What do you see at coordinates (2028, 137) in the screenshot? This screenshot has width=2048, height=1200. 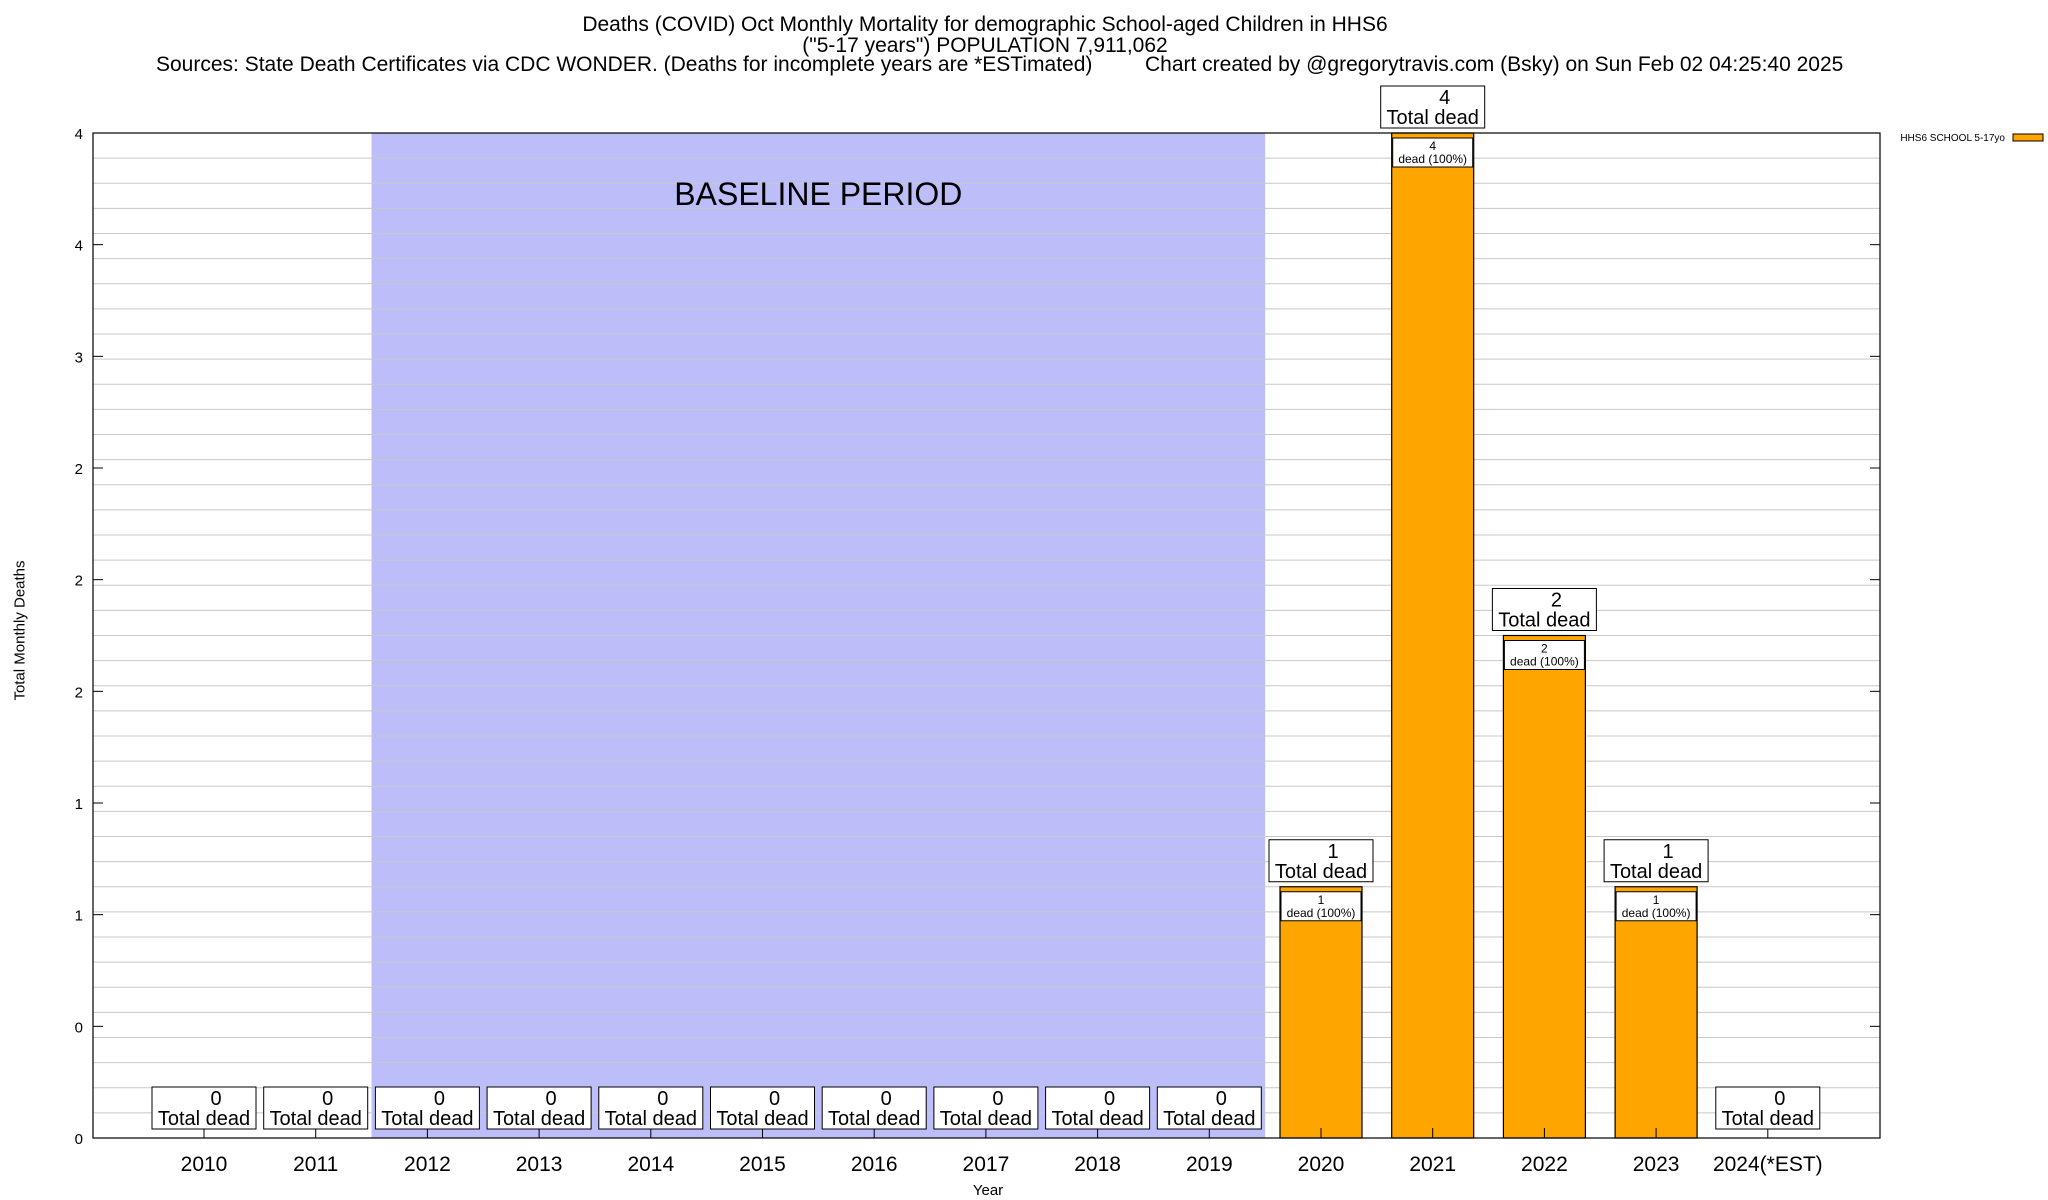 I see `legend-swatch` at bounding box center [2028, 137].